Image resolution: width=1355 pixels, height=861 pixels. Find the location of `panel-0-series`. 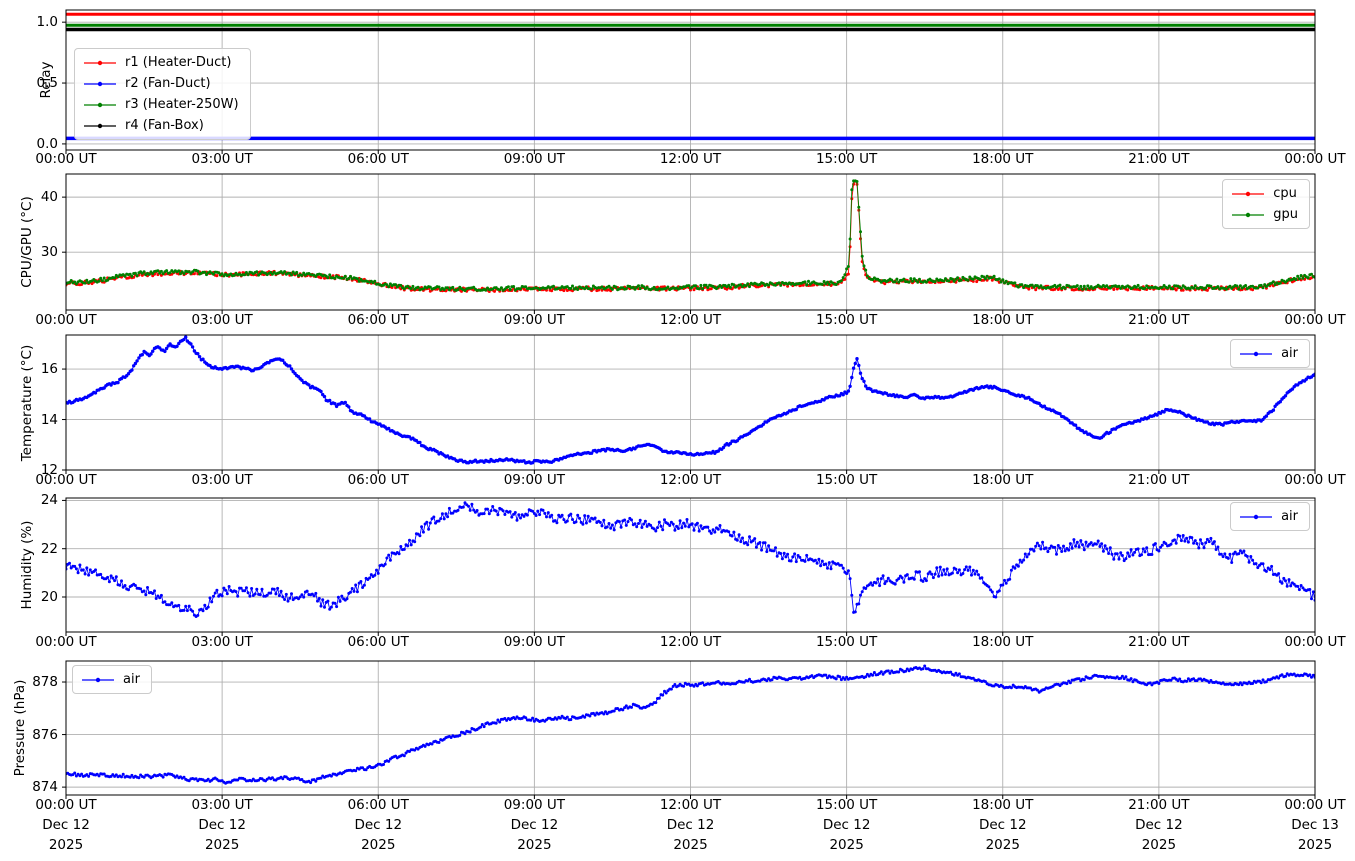

panel-0-series is located at coordinates (690, 76).